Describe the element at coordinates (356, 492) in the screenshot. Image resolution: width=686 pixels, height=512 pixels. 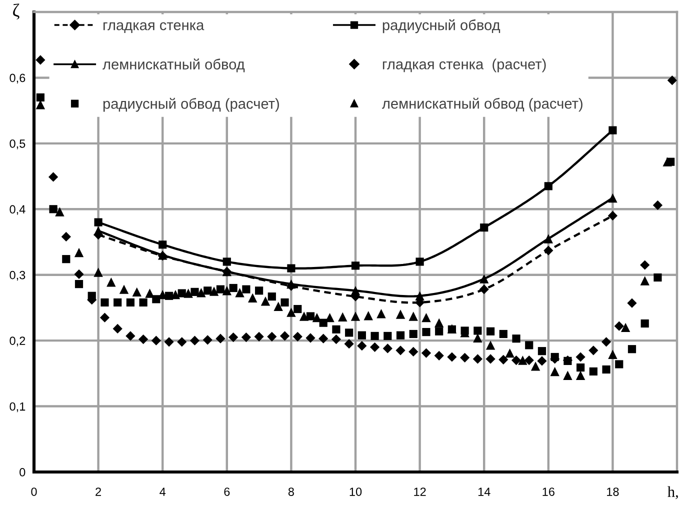
I see `x-tick-label: 10` at that location.